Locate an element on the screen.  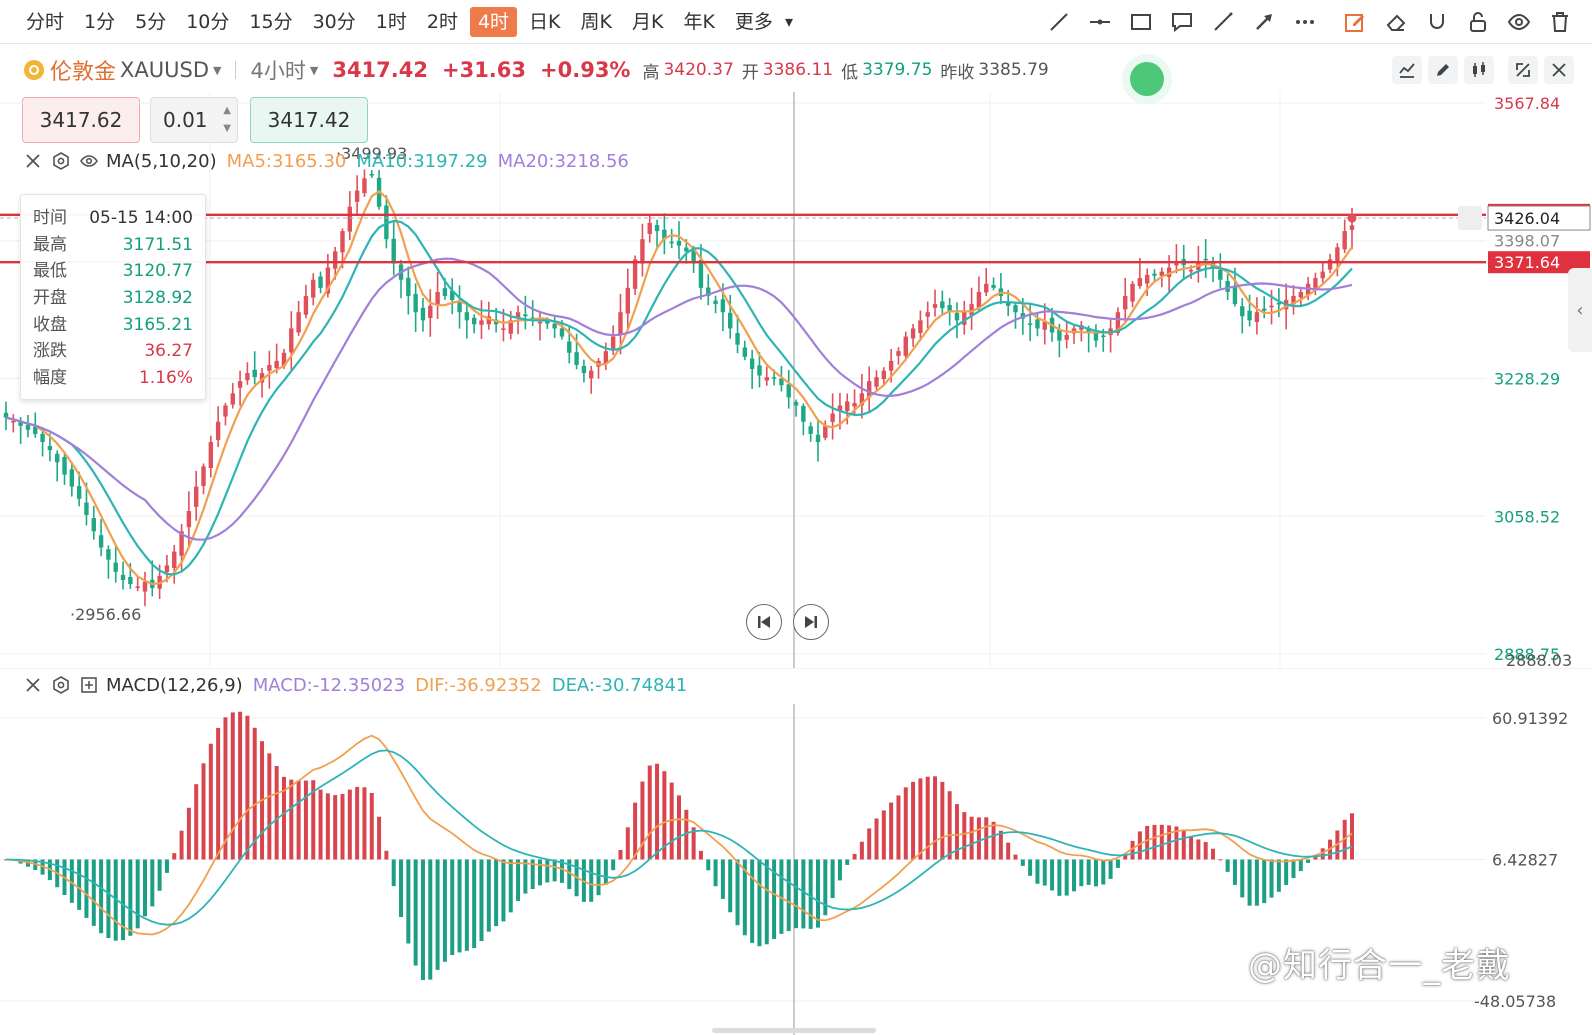
timeframe-tab: 周K is located at coordinates (596, 21).